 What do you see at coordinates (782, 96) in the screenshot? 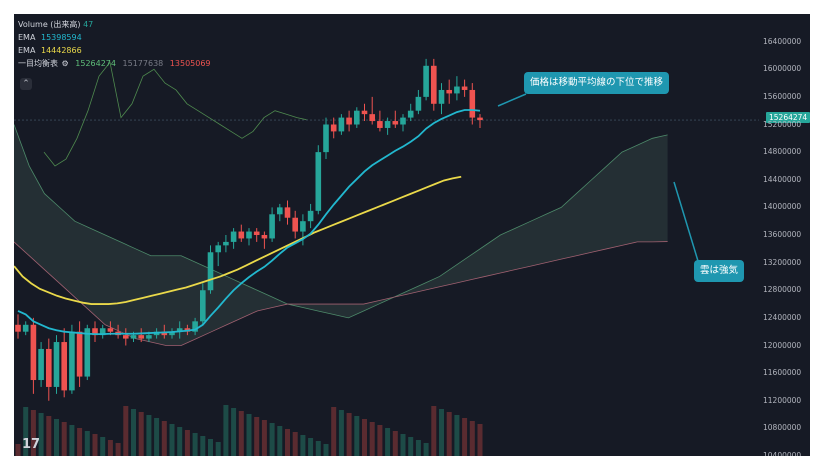
I see `y-axis-tick: 15600000` at bounding box center [782, 96].